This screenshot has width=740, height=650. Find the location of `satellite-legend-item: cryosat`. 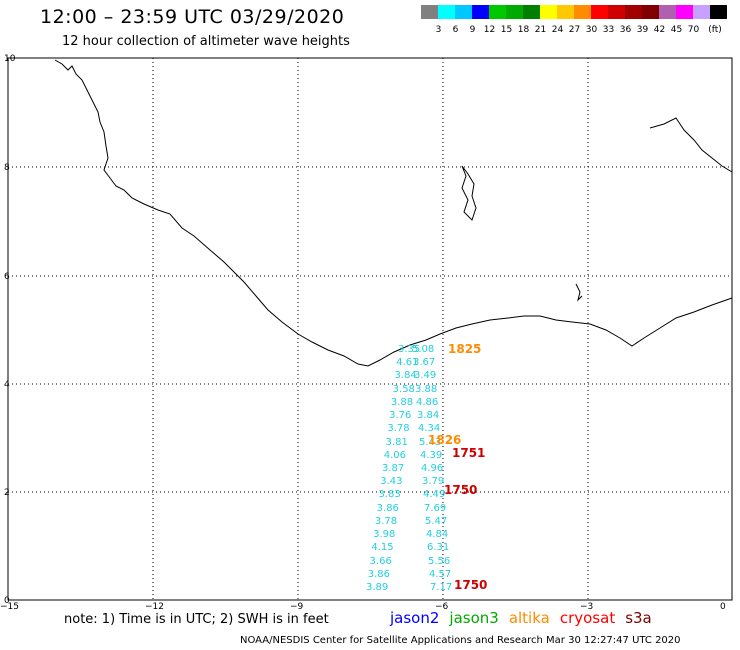

satellite-legend-item: cryosat is located at coordinates (587, 618).